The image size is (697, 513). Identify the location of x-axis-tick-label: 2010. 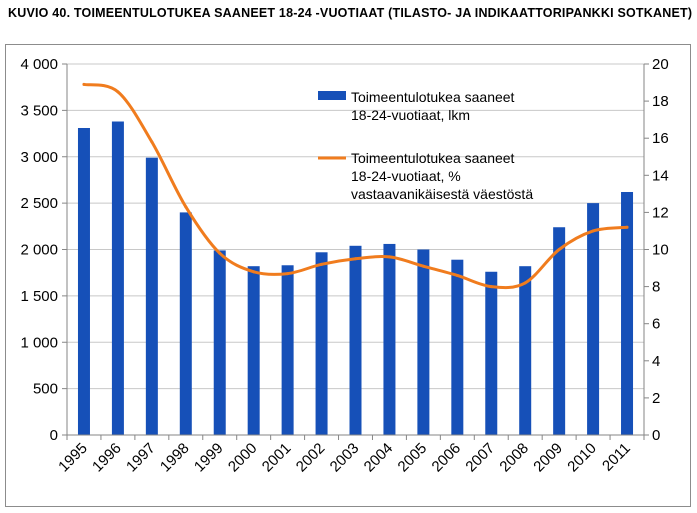
(582, 458).